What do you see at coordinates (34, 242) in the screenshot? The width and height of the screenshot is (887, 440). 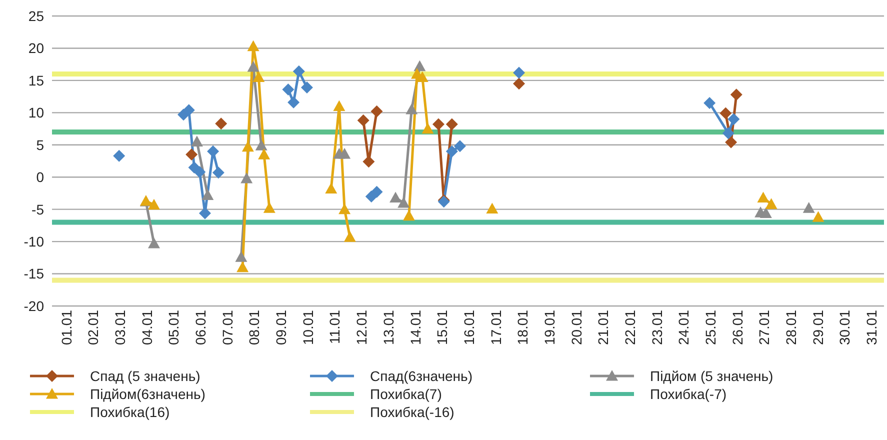 I see `y-tick-label: -10` at bounding box center [34, 242].